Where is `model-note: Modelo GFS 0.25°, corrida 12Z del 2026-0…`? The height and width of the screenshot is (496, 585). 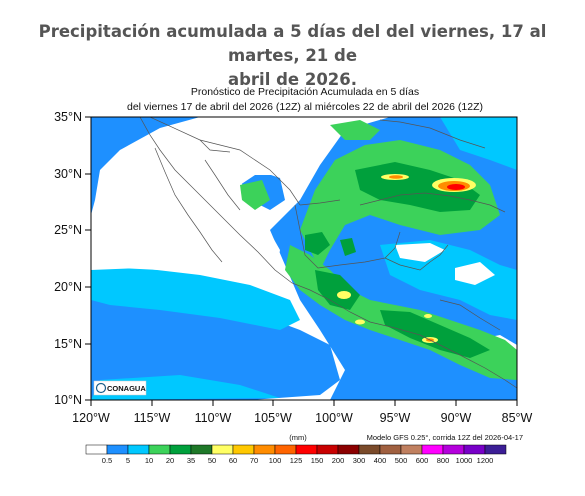
model-note: Modelo GFS 0.25°, corrida 12Z del 2026-0… is located at coordinates (445, 437).